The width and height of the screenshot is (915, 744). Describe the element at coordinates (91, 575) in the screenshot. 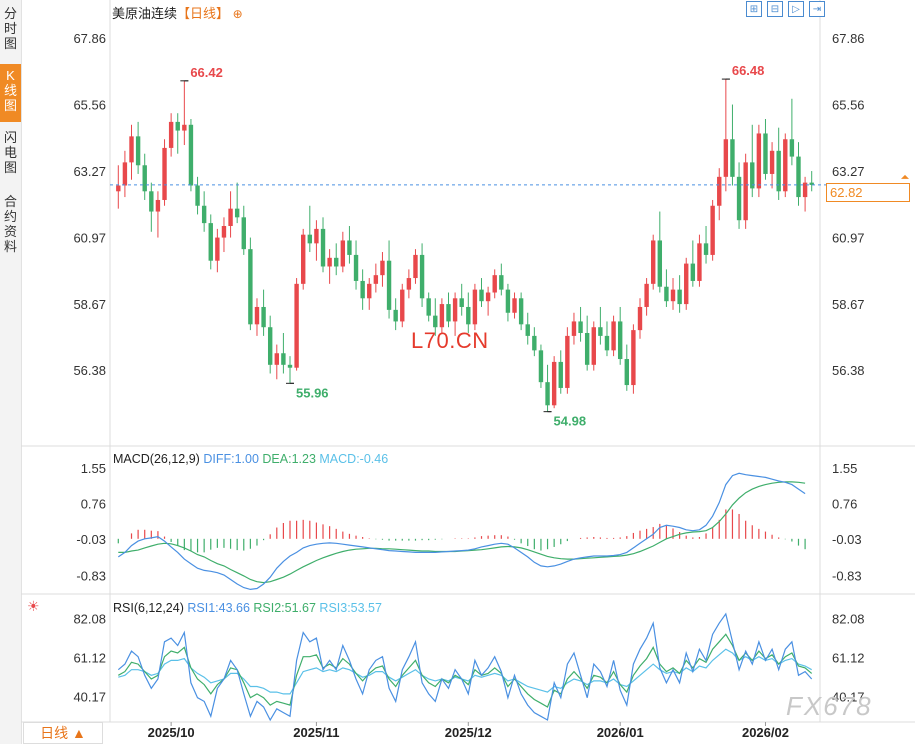

I see `macd-tick-left: -0.83` at that location.